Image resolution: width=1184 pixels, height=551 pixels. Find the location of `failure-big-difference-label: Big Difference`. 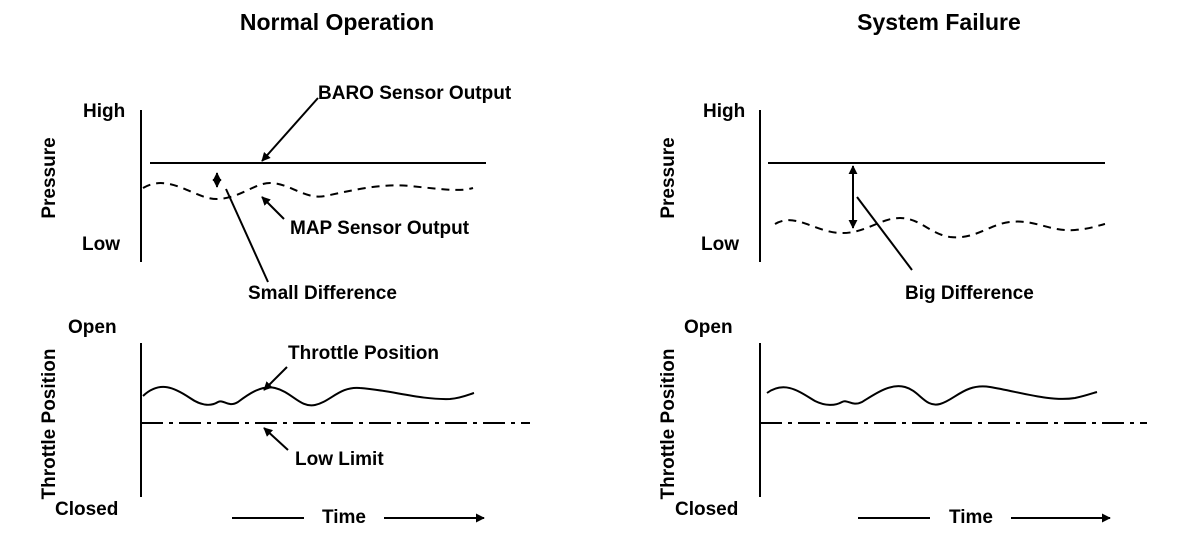

failure-big-difference-label: Big Difference is located at coordinates (969, 293).